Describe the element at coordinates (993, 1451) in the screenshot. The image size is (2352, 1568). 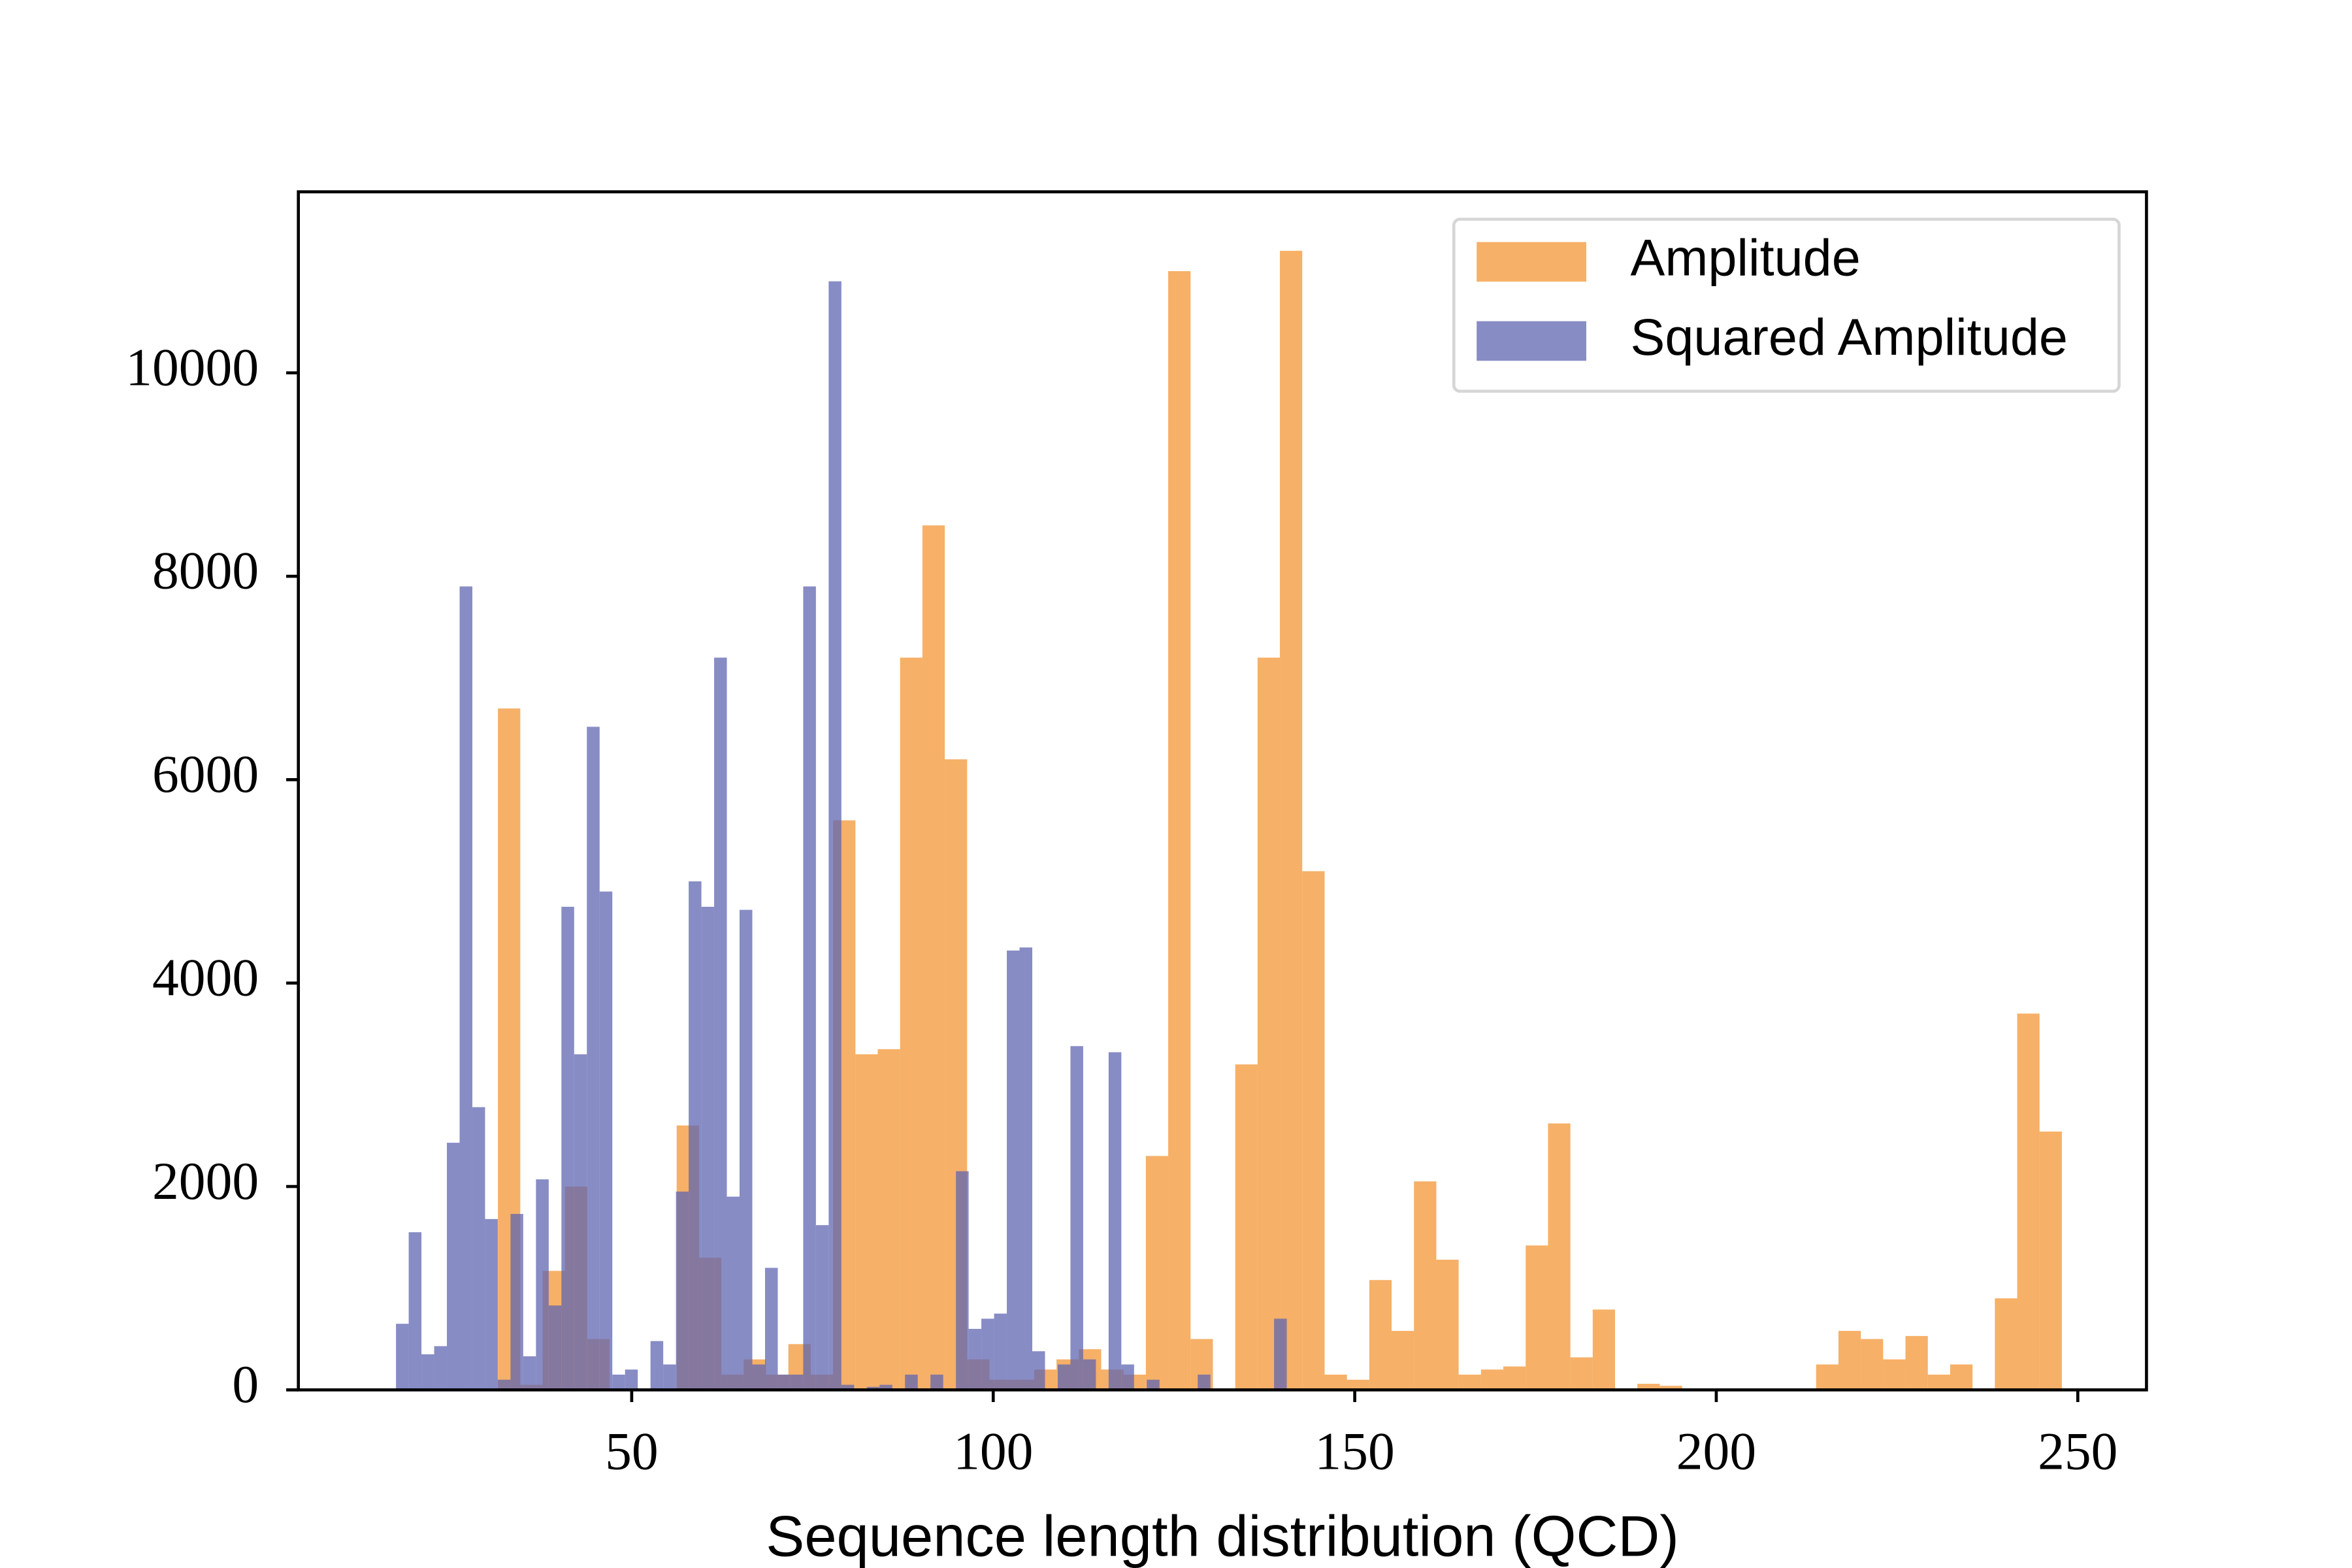
I see `x-tick-label: 100` at that location.